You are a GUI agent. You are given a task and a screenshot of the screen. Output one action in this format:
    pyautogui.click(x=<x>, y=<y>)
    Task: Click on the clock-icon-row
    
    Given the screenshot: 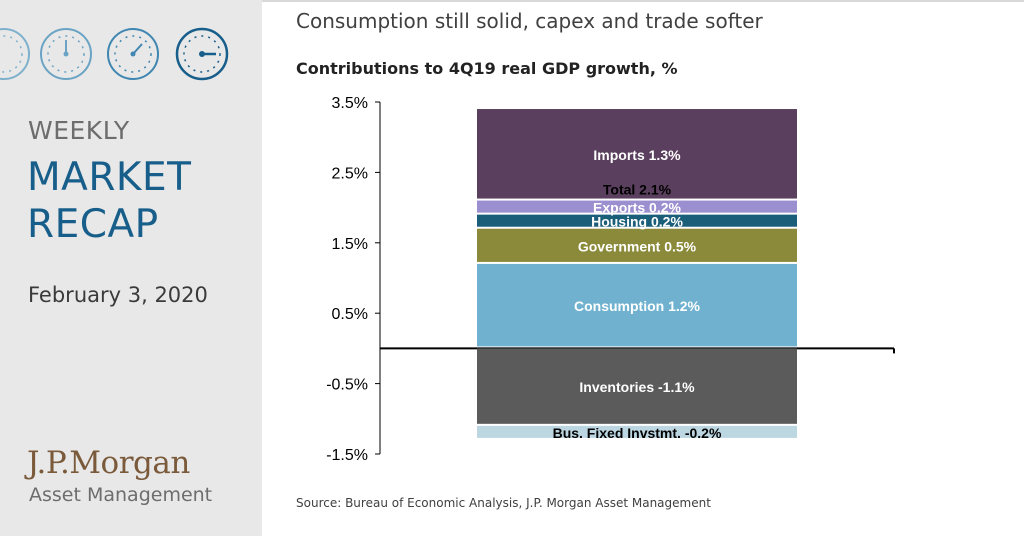 What is the action you would take?
    pyautogui.click(x=131, y=57)
    